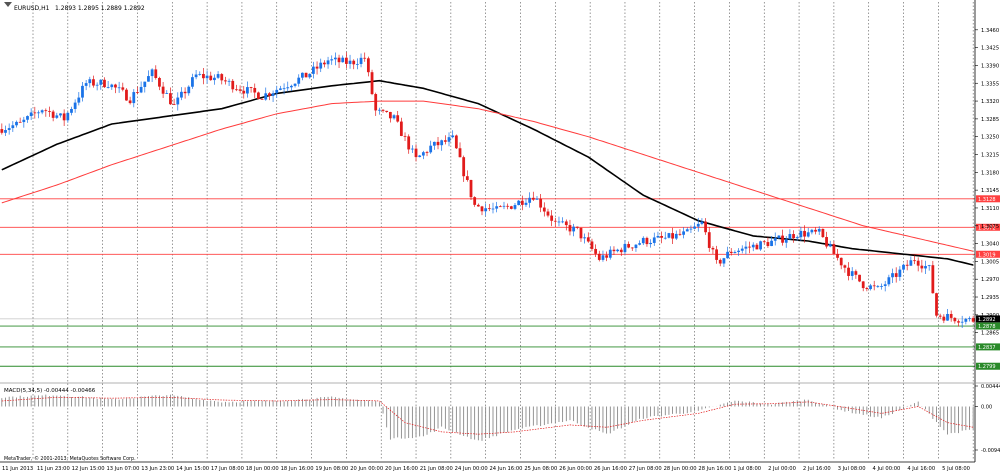 This screenshot has height=473, width=1000. What do you see at coordinates (227, 469) in the screenshot?
I see `time-axis-tick-label: 17 Jun 08:00` at bounding box center [227, 469].